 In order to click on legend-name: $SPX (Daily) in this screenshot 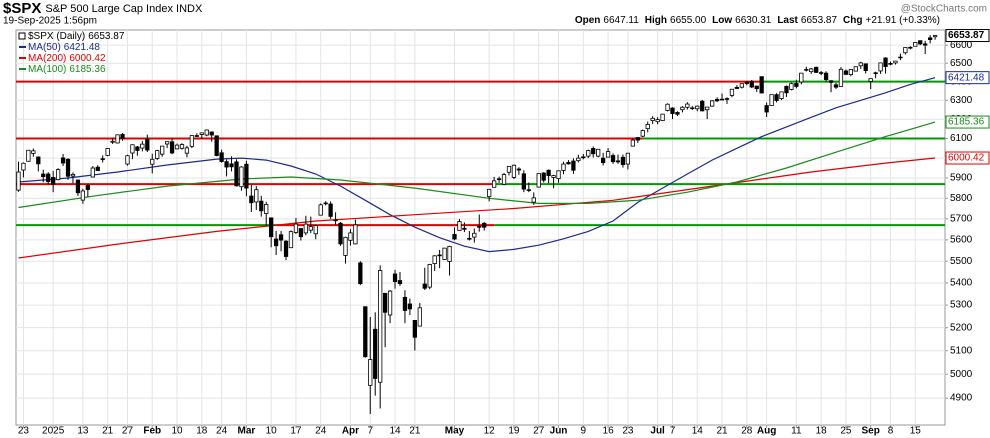, I will do `click(56, 36)`.